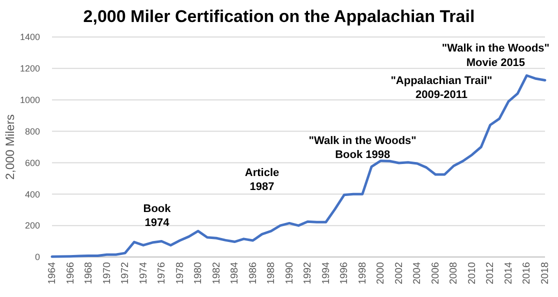  Describe the element at coordinates (472, 273) in the screenshot. I see `x-tick-label: 2010` at that location.